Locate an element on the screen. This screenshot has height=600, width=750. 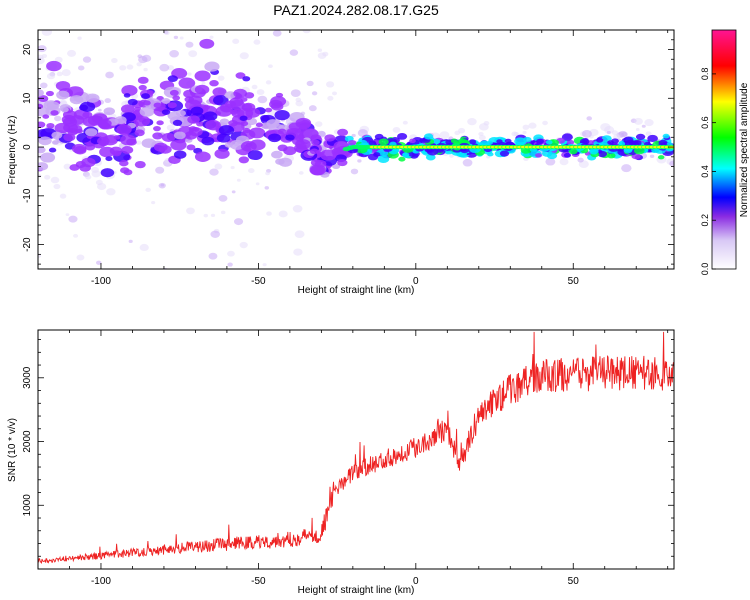
colorbar-tick-label: 0.2 is located at coordinates (705, 220).